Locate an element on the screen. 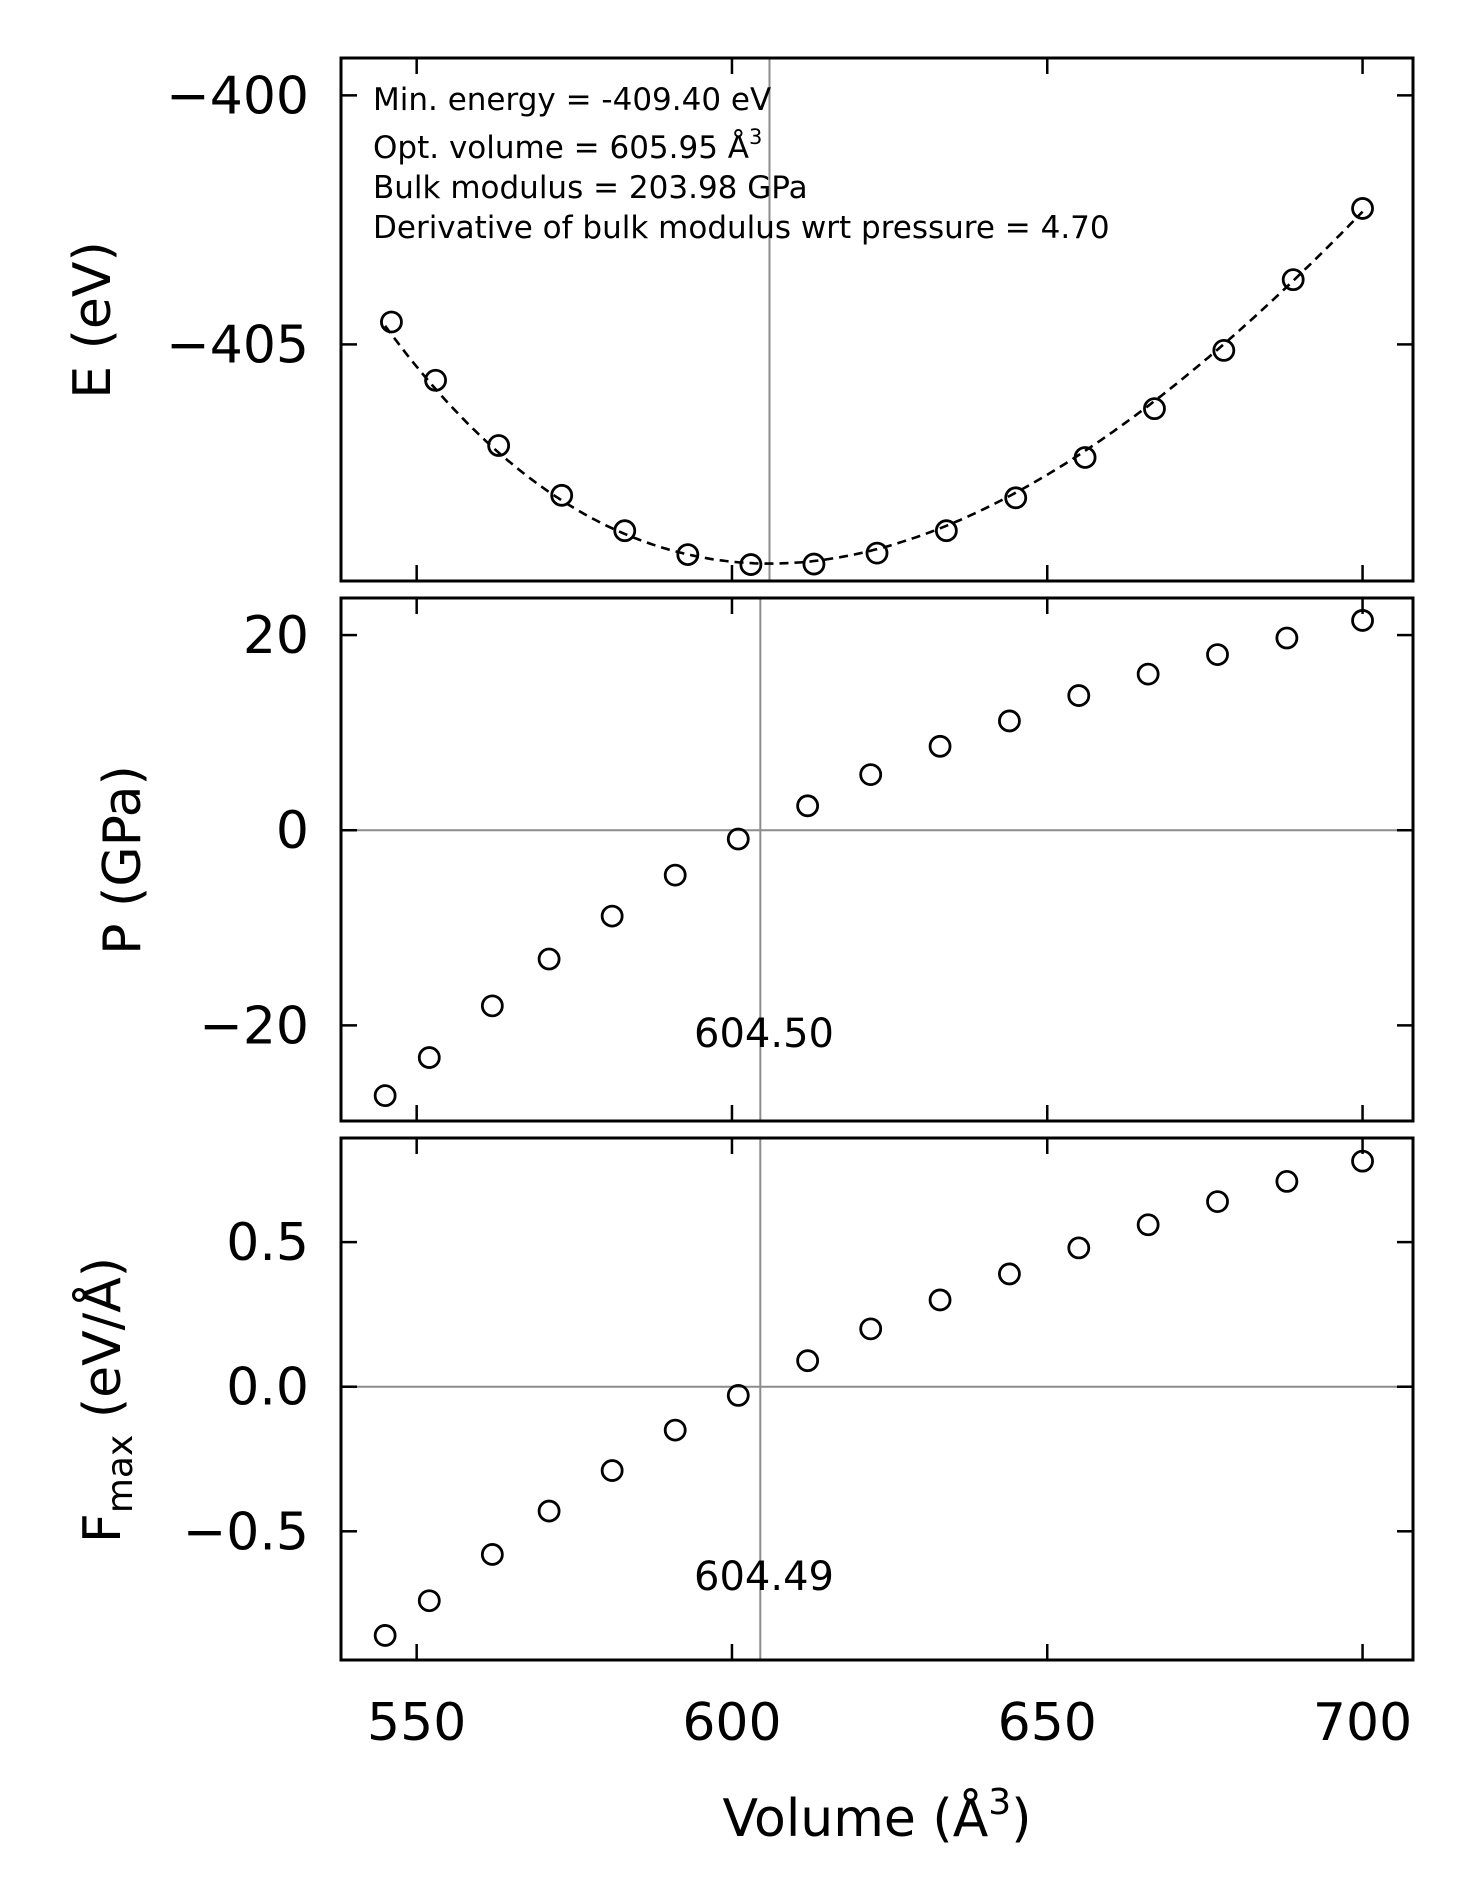  force-y-tick-label: −0.5 is located at coordinates (246, 1532).